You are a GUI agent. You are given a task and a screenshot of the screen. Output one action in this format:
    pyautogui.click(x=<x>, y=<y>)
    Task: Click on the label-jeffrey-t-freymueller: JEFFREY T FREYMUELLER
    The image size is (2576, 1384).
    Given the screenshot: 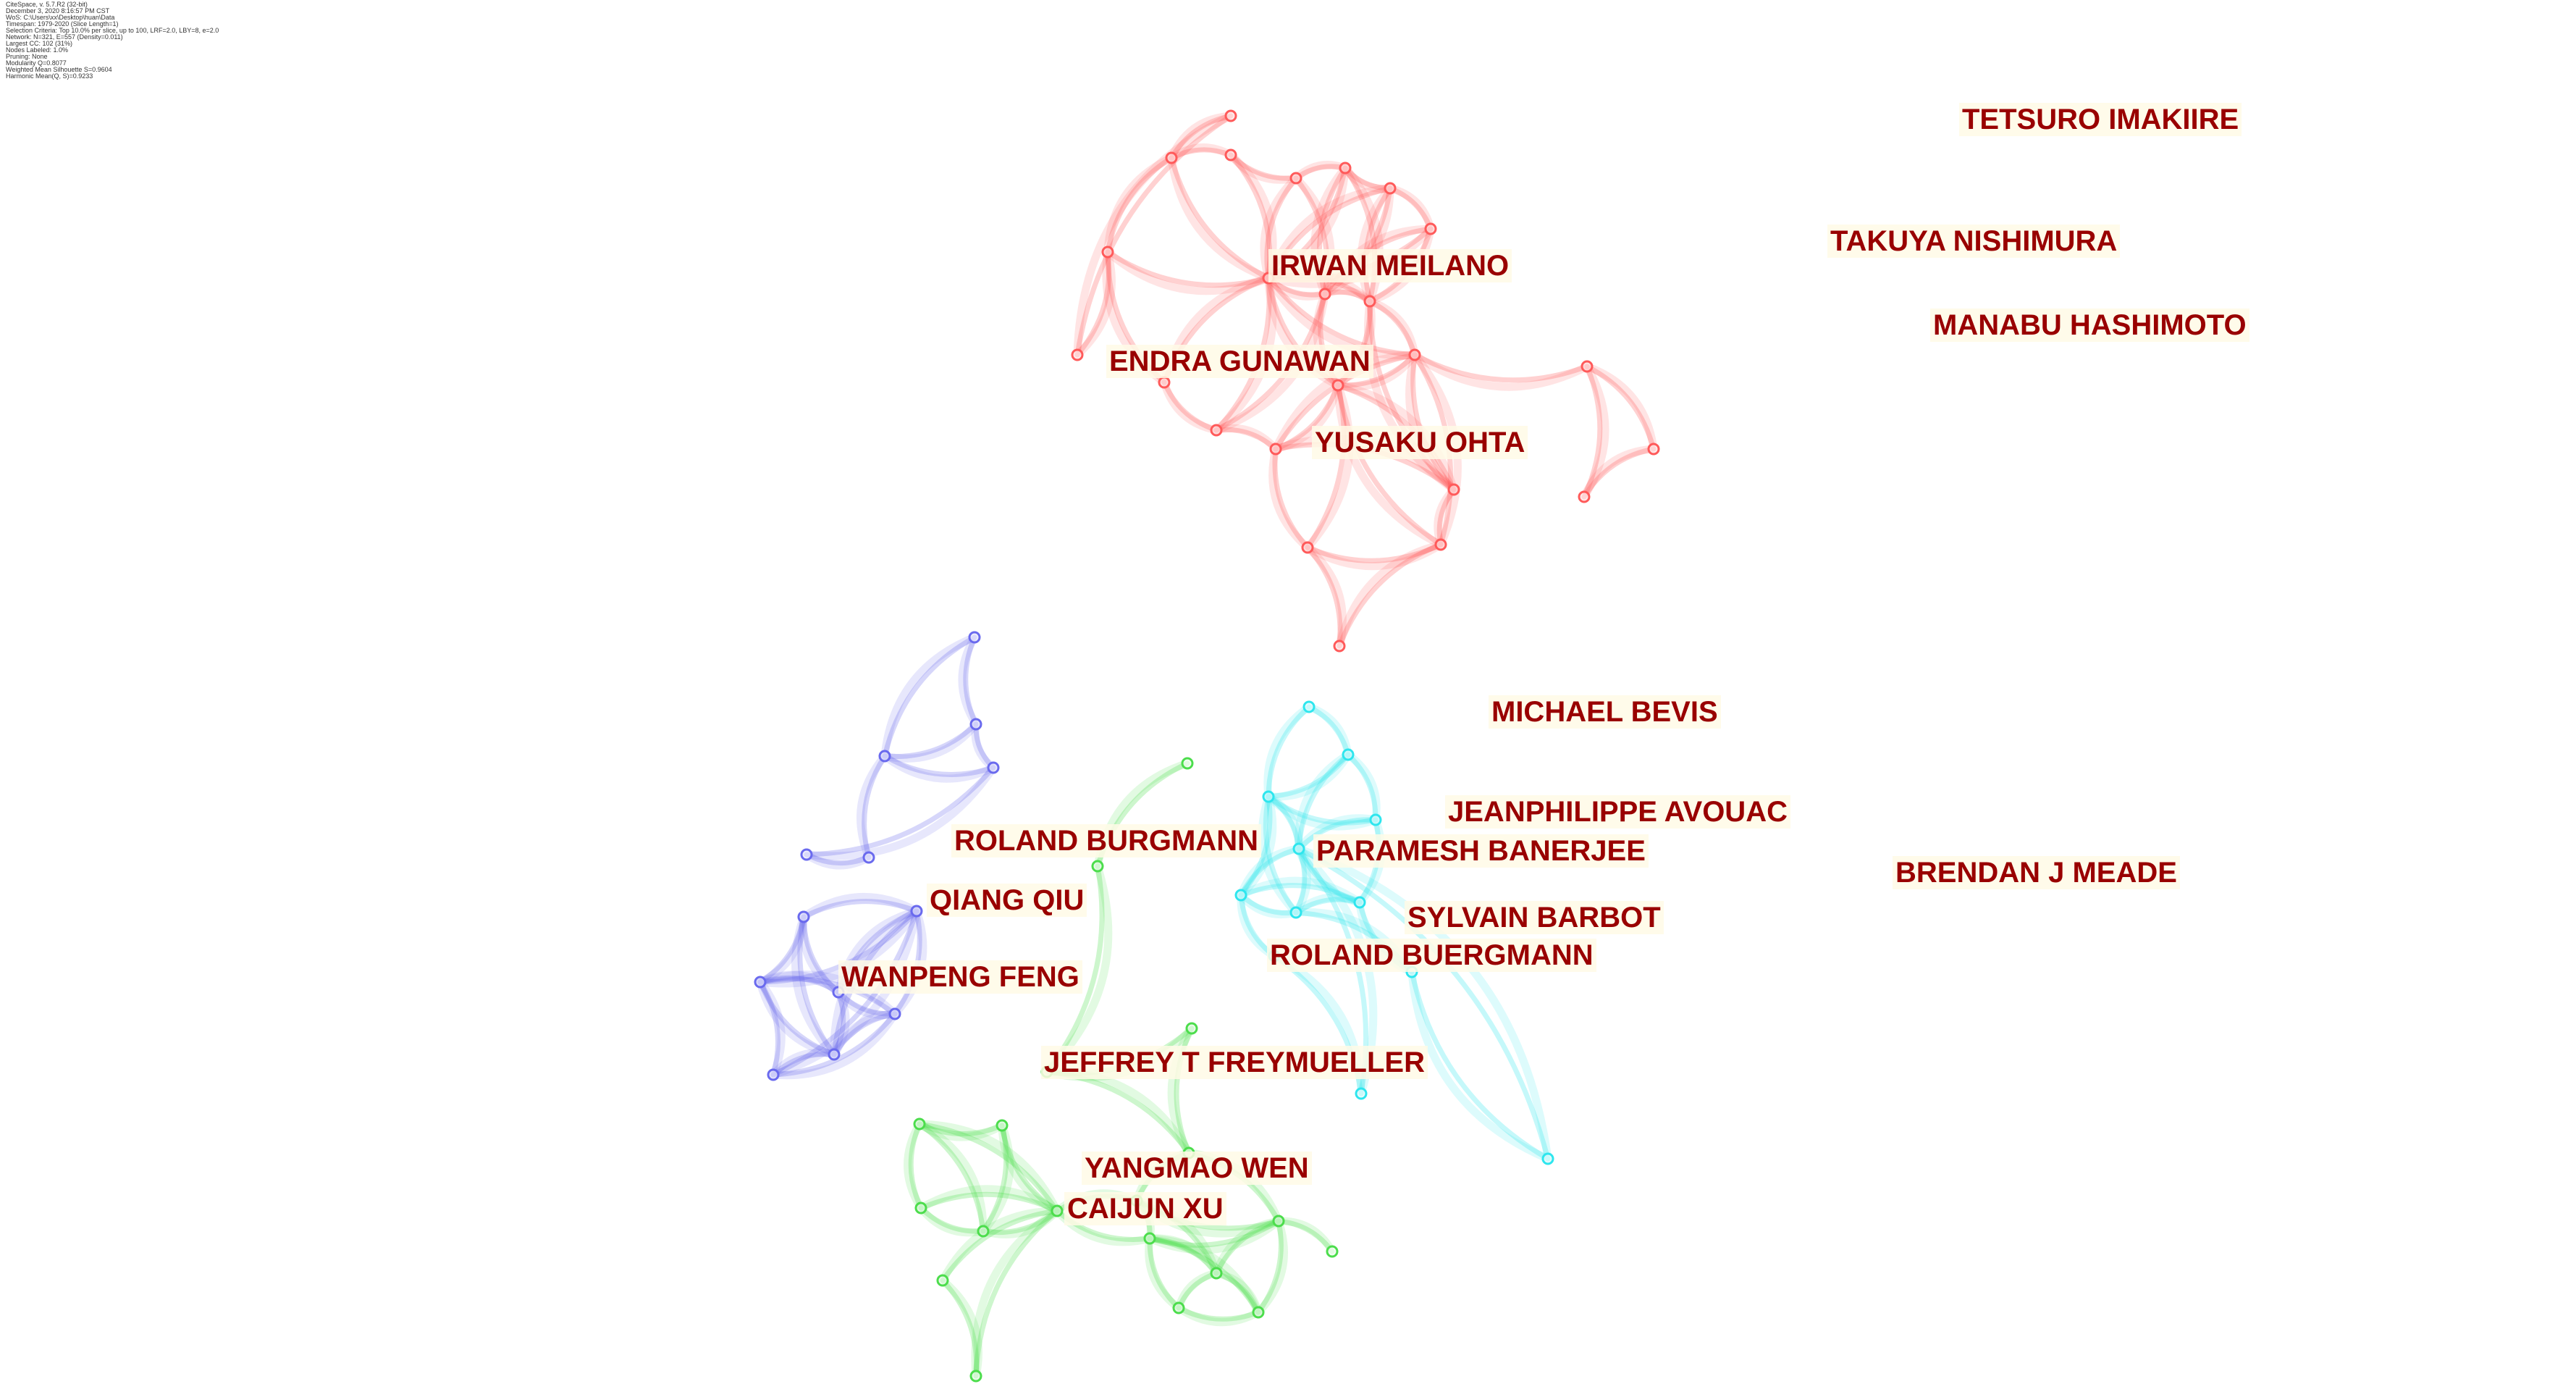 What is the action you would take?
    pyautogui.click(x=1234, y=1063)
    